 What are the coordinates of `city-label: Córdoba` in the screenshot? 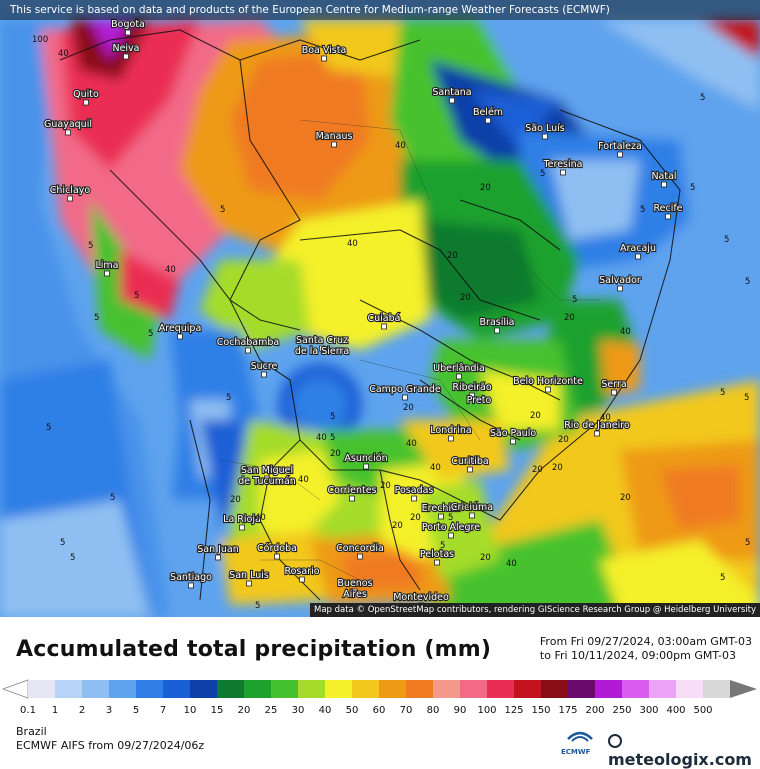 It's located at (277, 548).